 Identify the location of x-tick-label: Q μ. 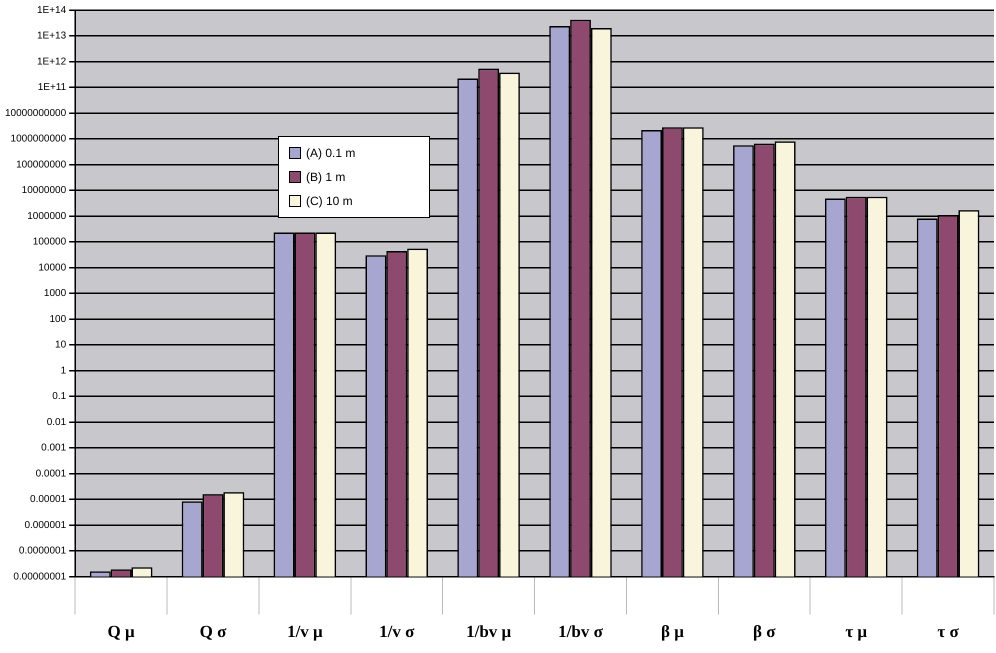
(122, 632).